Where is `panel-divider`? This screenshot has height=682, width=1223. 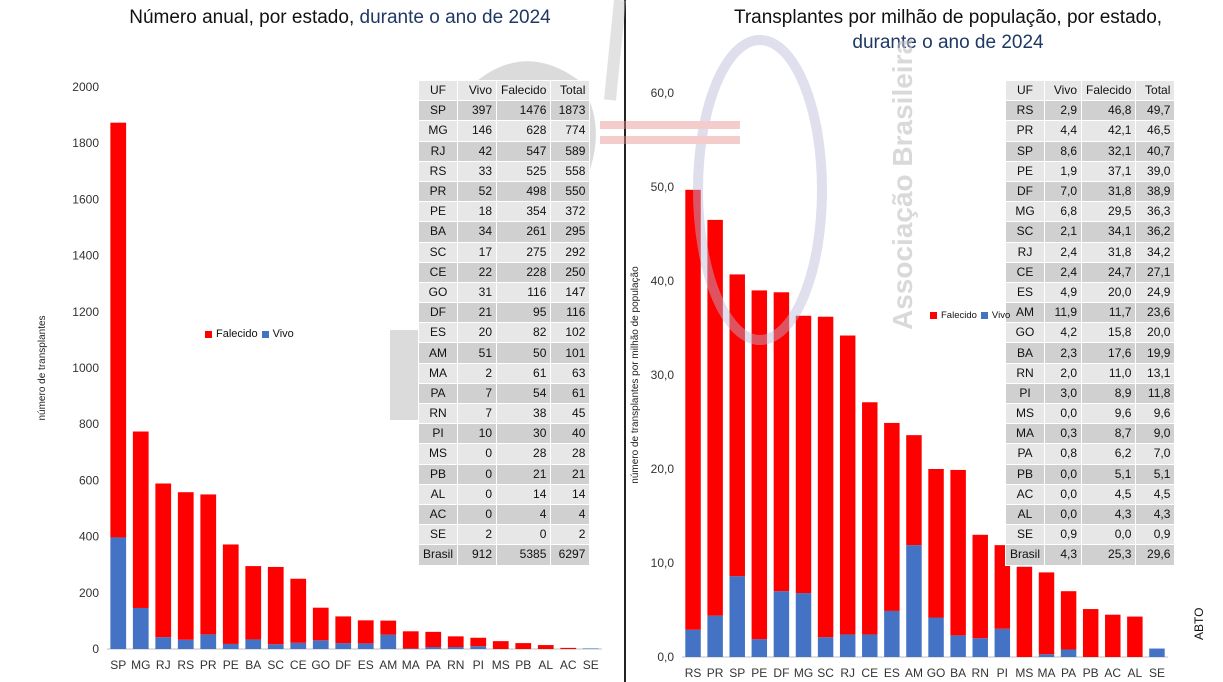 panel-divider is located at coordinates (625, 341).